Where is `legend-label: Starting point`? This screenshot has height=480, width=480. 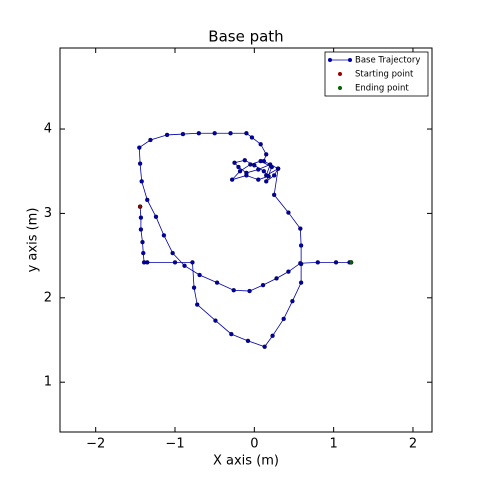
legend-label: Starting point is located at coordinates (384, 75).